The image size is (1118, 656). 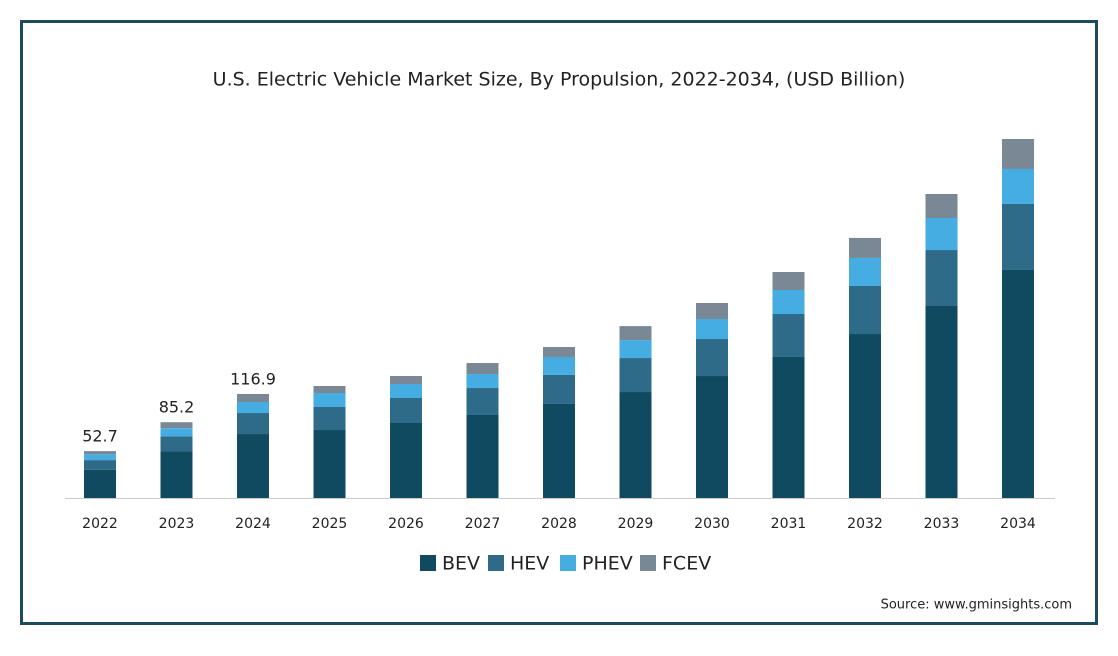 What do you see at coordinates (607, 564) in the screenshot?
I see `legend-label: PHEV` at bounding box center [607, 564].